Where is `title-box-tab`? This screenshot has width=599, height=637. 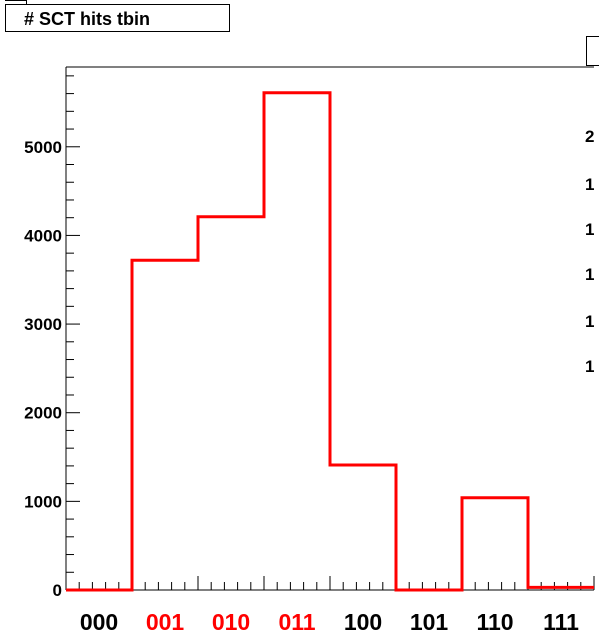 title-box-tab is located at coordinates (16, 2).